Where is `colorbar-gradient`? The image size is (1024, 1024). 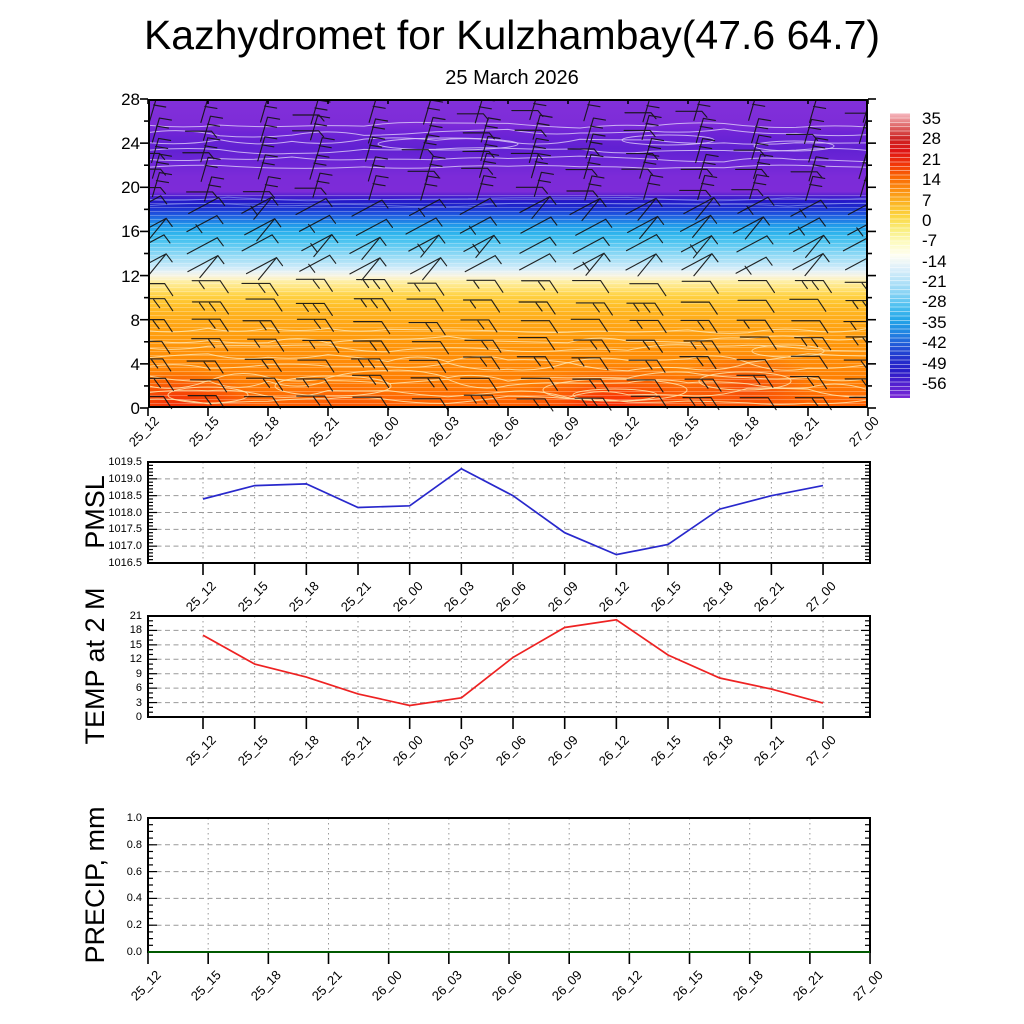 colorbar-gradient is located at coordinates (900, 255).